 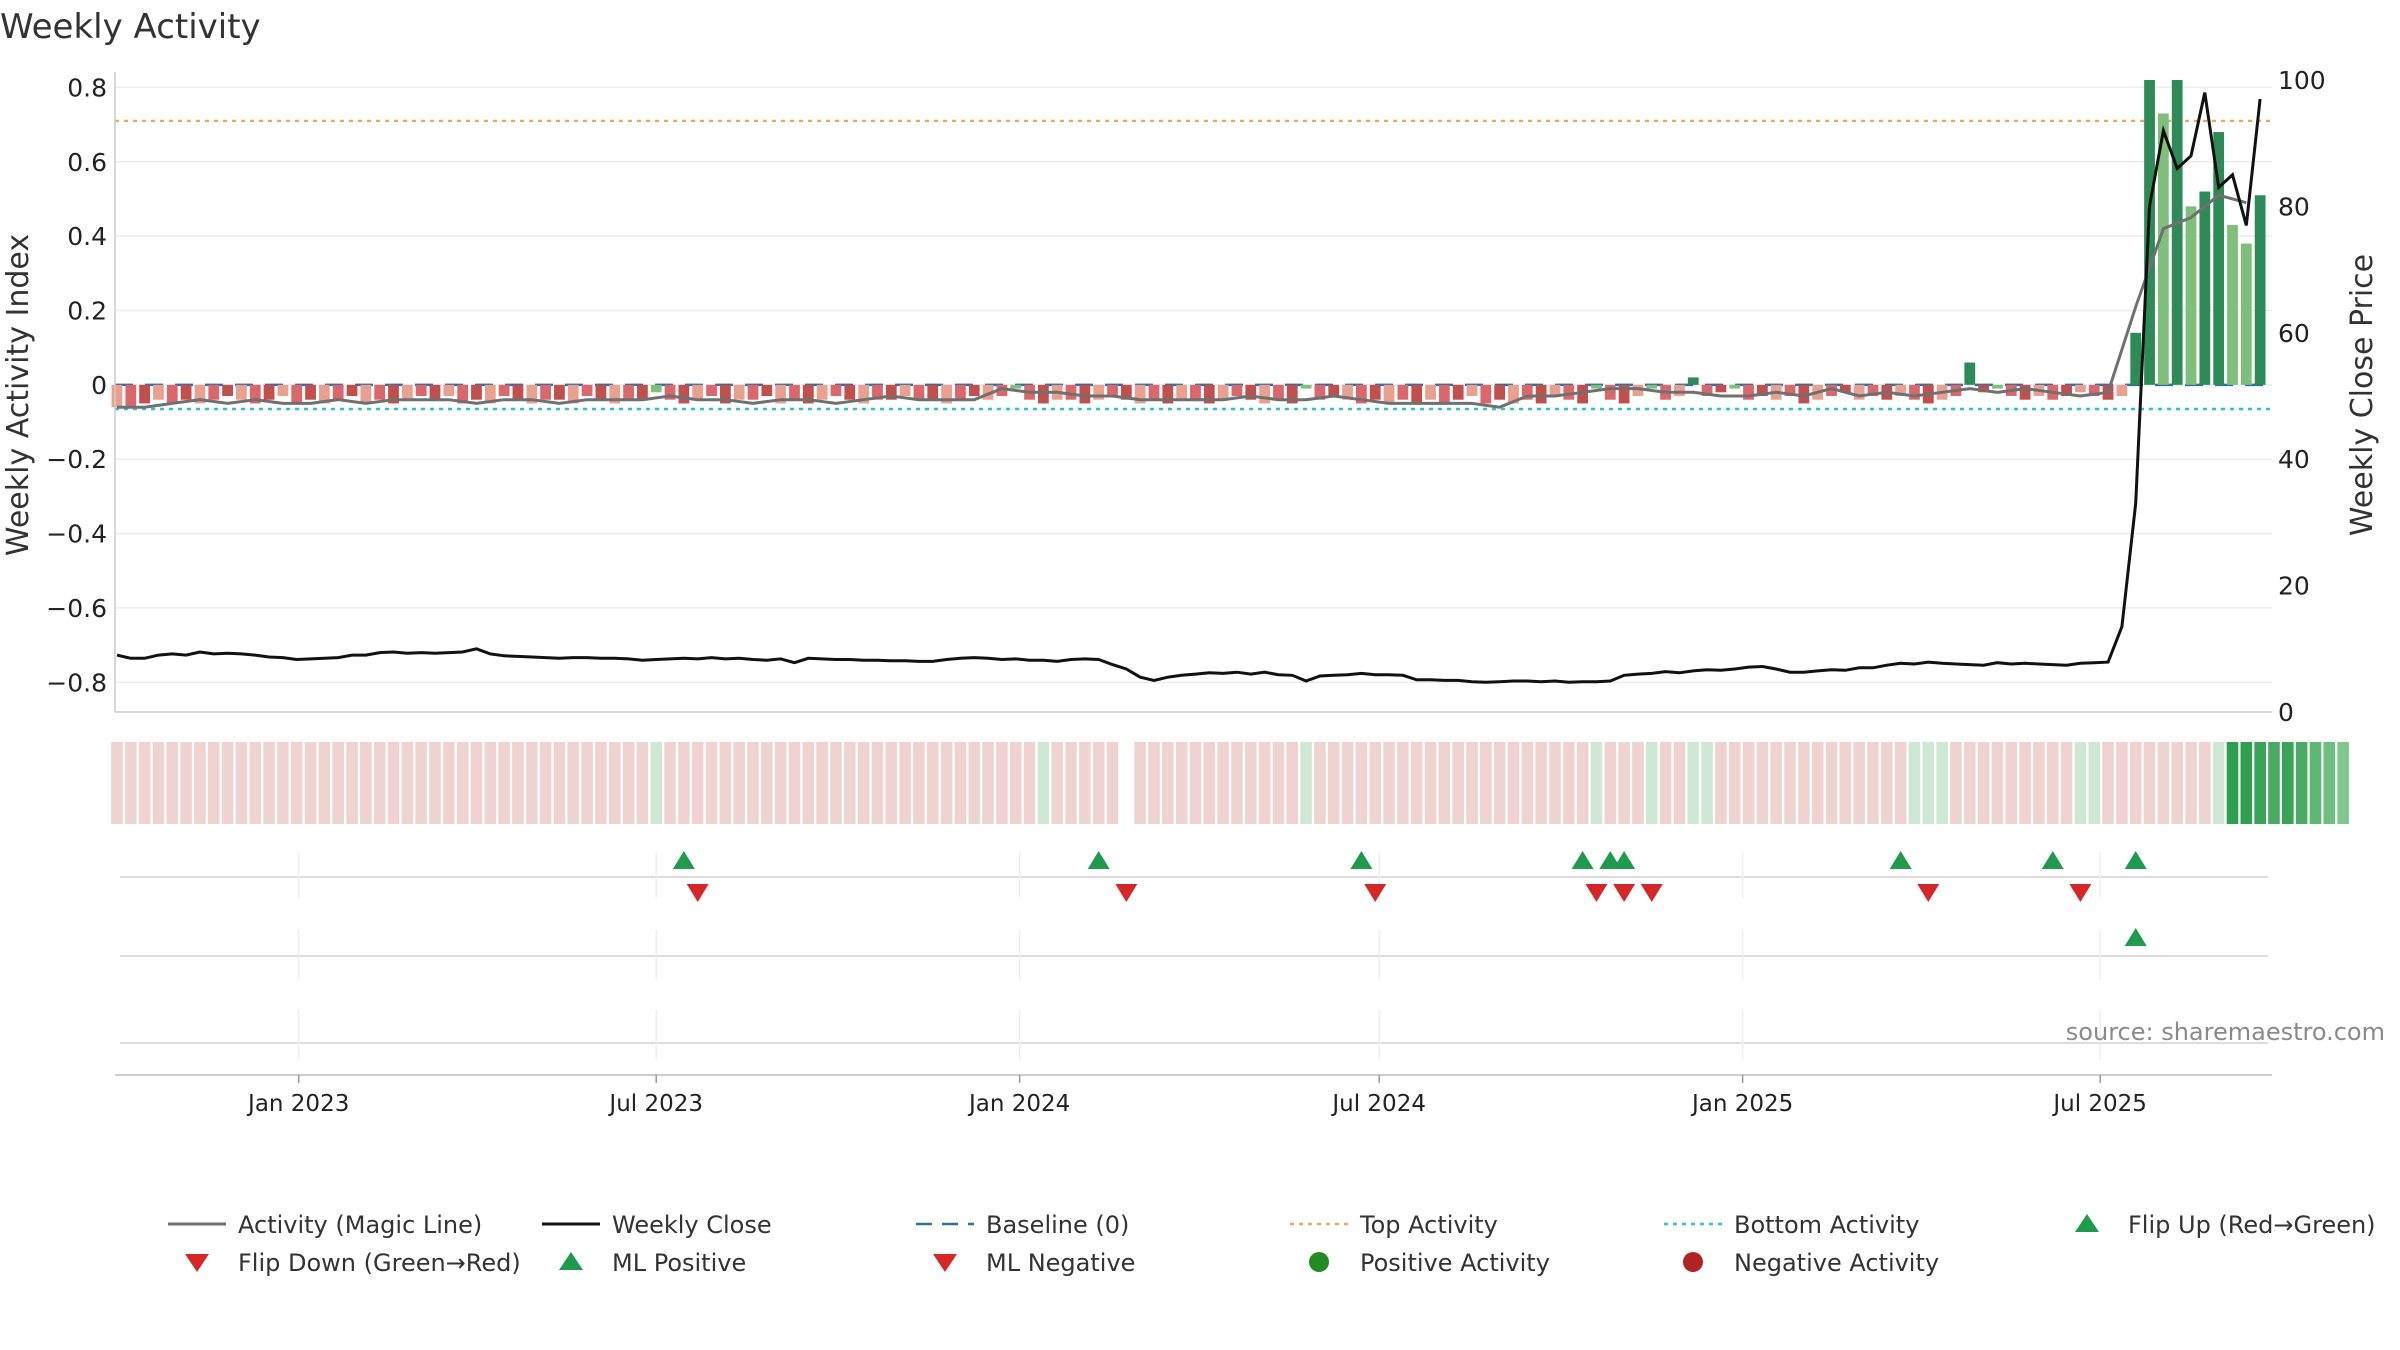 What do you see at coordinates (197, 1263) in the screenshot?
I see `legend-swatch-triangle-down` at bounding box center [197, 1263].